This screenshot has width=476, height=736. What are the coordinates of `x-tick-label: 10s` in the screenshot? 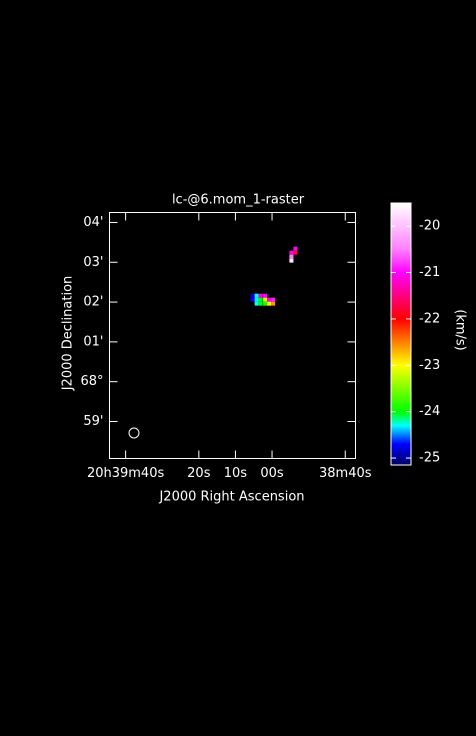 It's located at (236, 473).